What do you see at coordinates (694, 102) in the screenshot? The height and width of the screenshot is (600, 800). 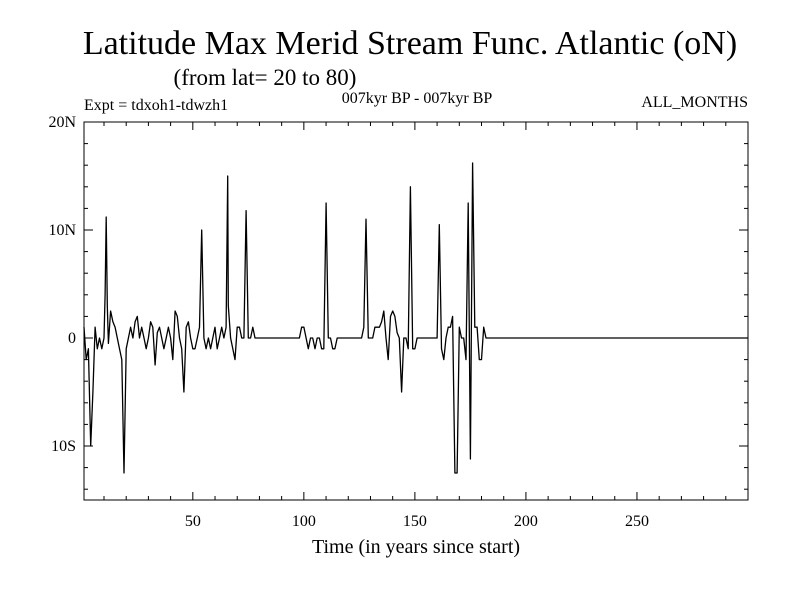 I see `months-label: ALL_MONTHS` at bounding box center [694, 102].